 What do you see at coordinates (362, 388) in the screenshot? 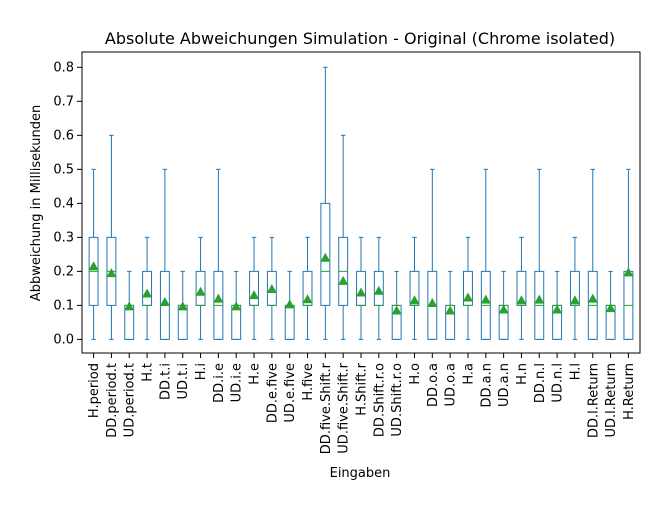
I see `x-tick-label: H.Shift.r` at bounding box center [362, 388].